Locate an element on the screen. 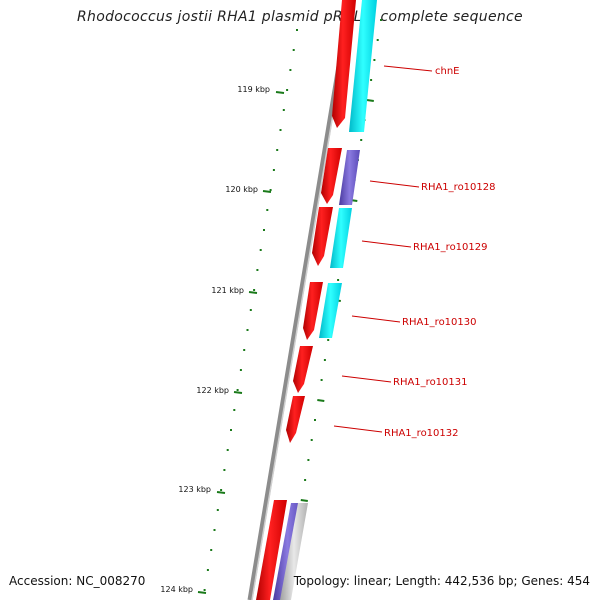  kbp-tick-119: 119 kbp is located at coordinates (261, 89).